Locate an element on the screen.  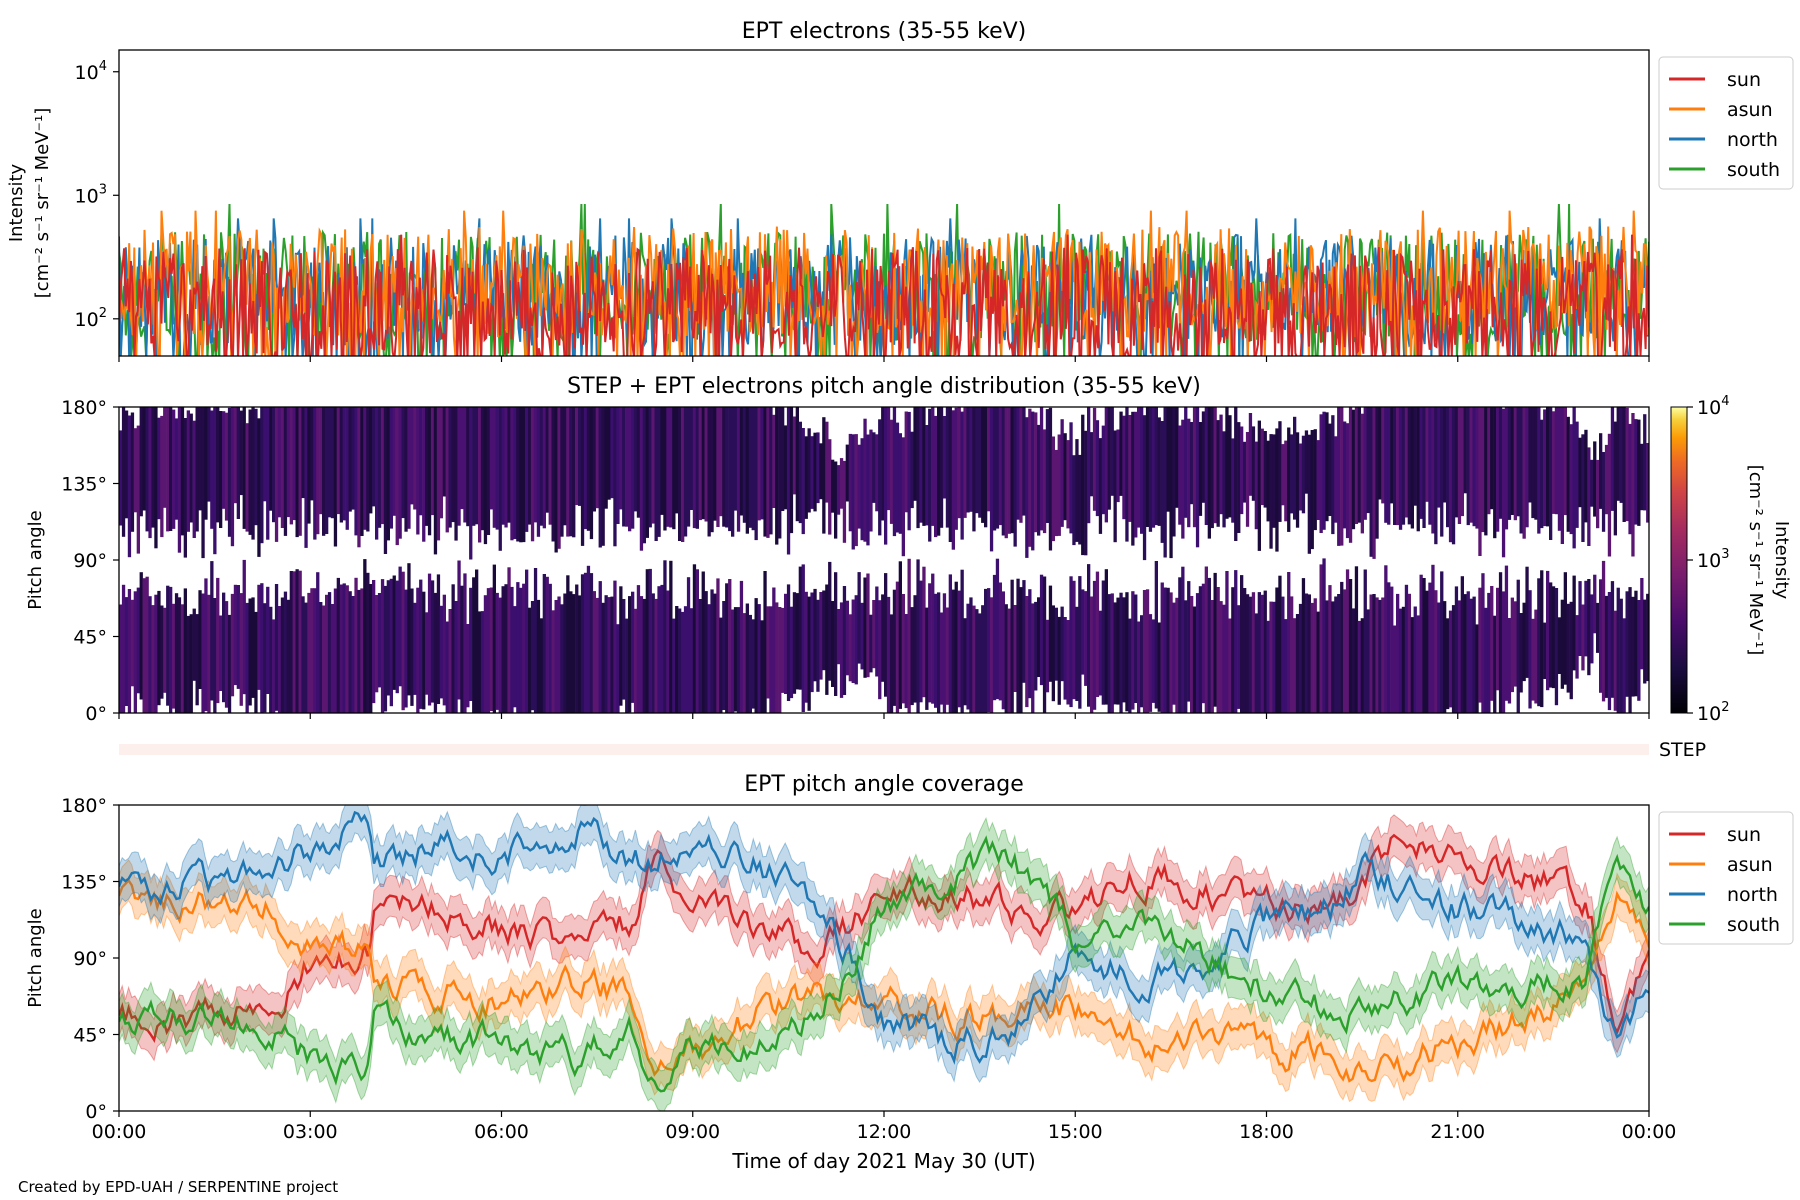
x-tick-label: 12:00 is located at coordinates (884, 1132).